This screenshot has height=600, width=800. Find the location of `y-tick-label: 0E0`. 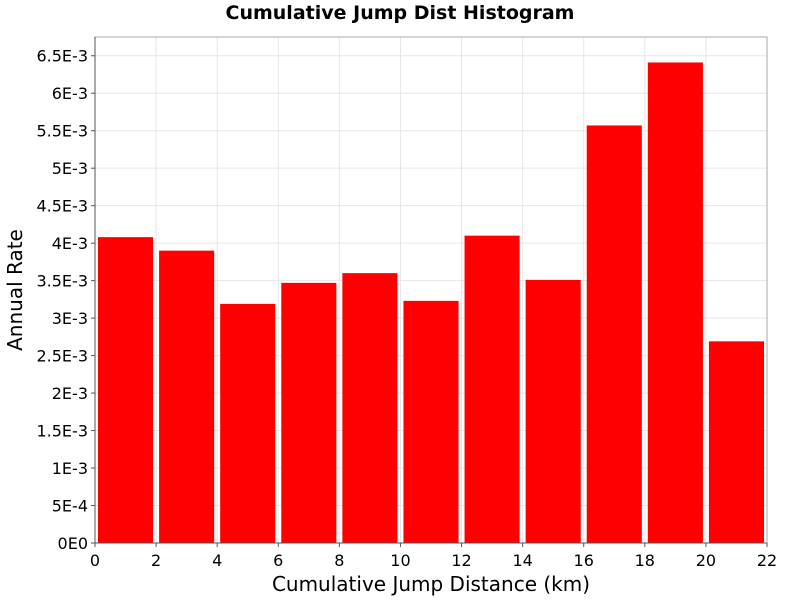

y-tick-label: 0E0 is located at coordinates (73, 543).